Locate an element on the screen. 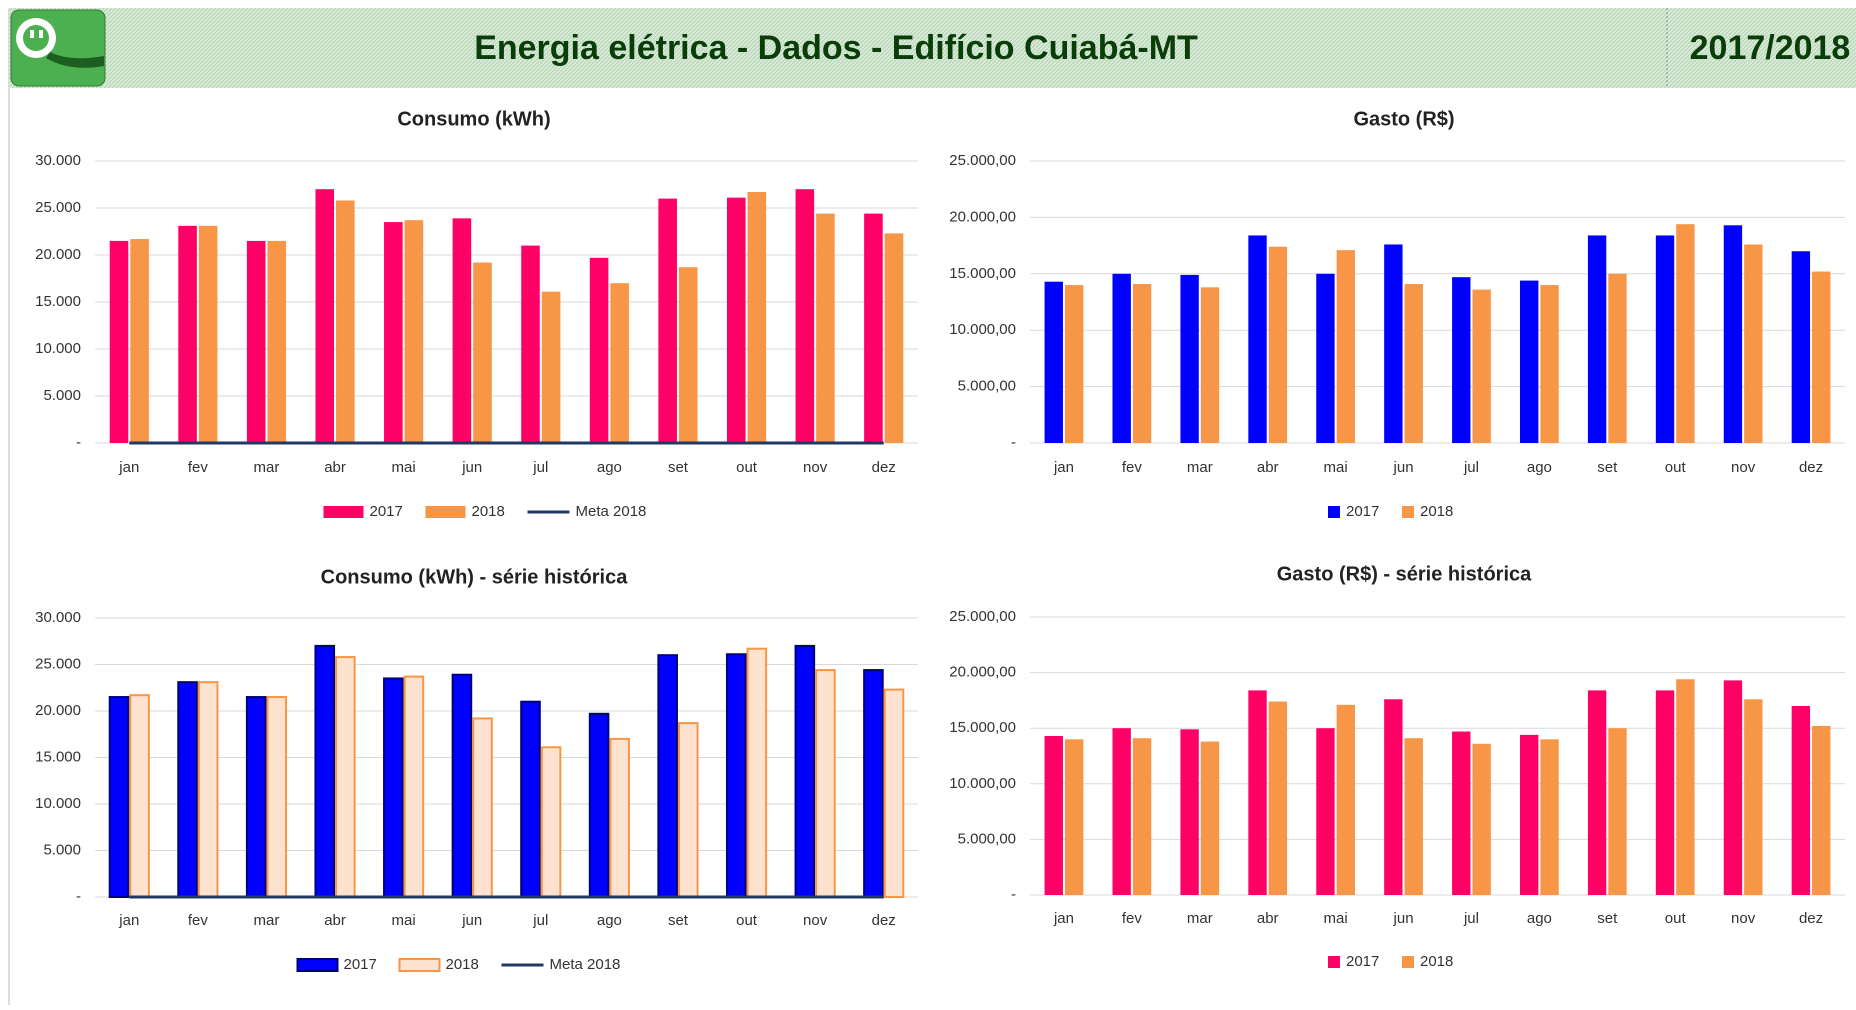 This screenshot has width=1856, height=1010. x-tick-label: jan is located at coordinates (1063, 467).